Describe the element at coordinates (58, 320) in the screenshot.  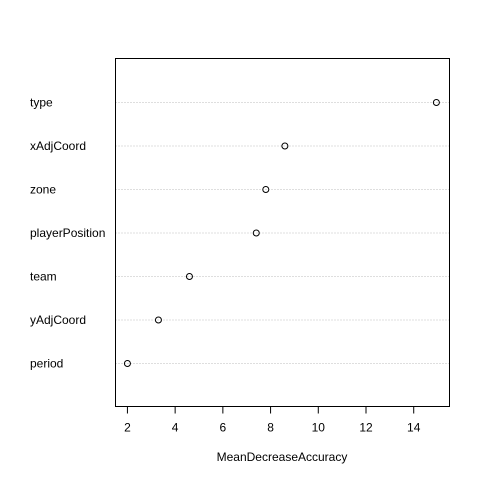
I see `category-label-yadjcoord: yAdjCoord` at that location.